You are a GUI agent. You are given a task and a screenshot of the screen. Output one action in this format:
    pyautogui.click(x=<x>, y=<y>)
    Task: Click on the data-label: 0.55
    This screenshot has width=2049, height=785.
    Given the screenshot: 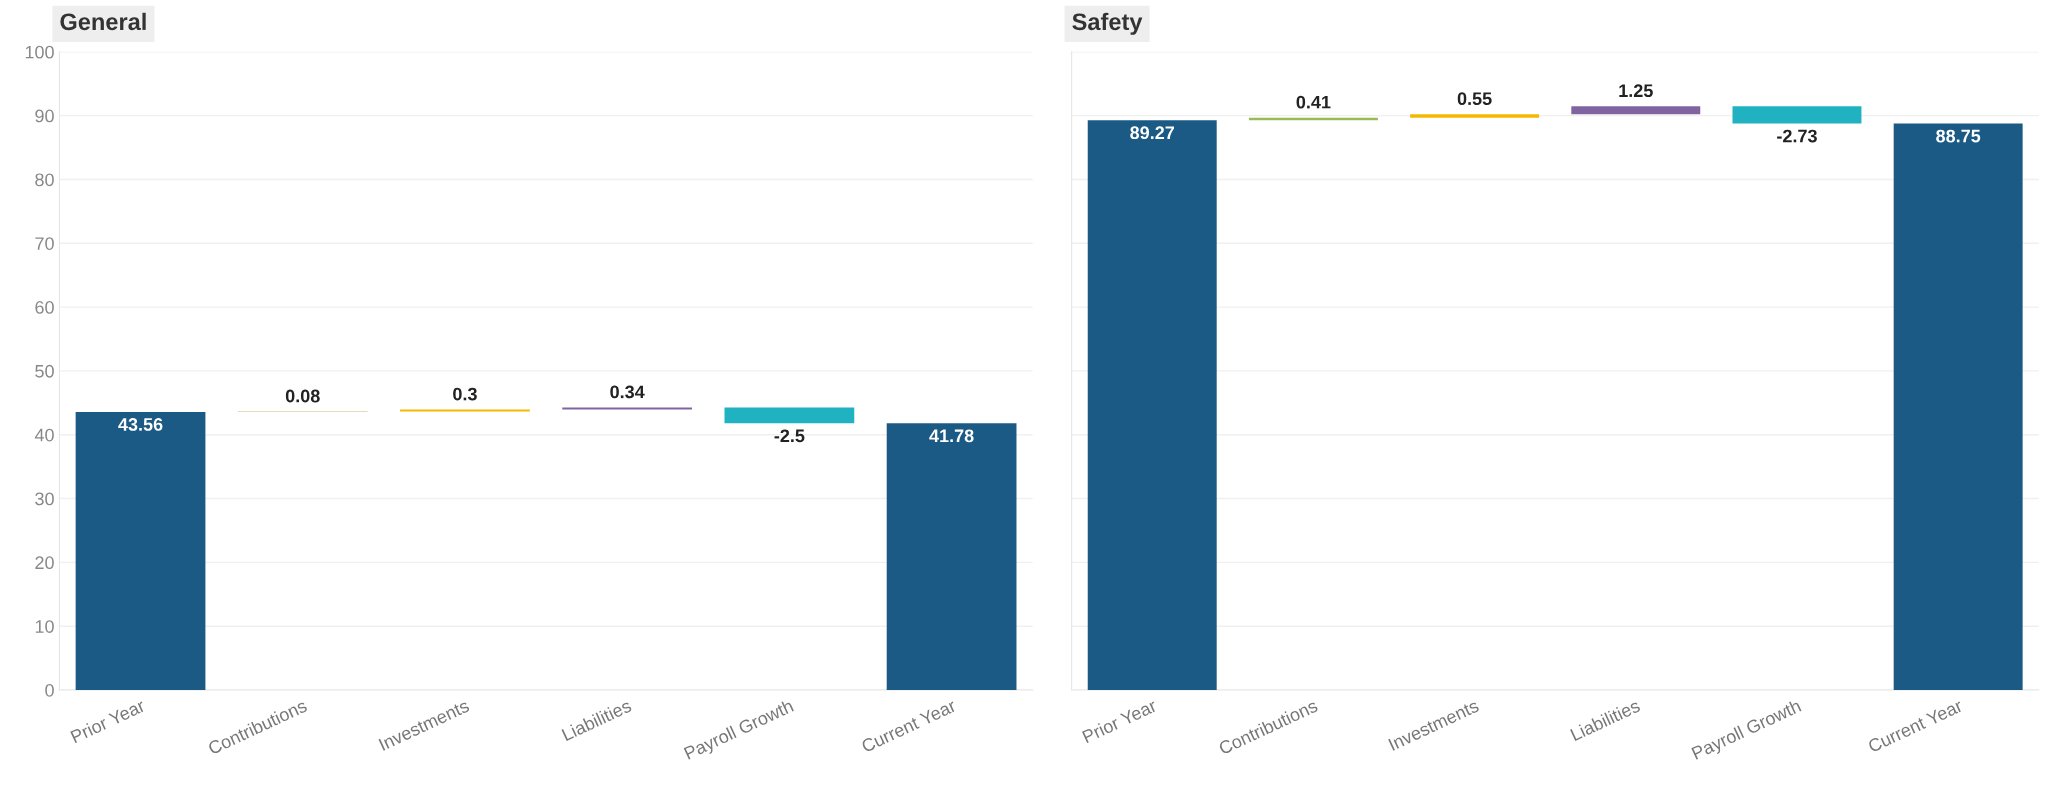 What is the action you would take?
    pyautogui.click(x=1474, y=99)
    